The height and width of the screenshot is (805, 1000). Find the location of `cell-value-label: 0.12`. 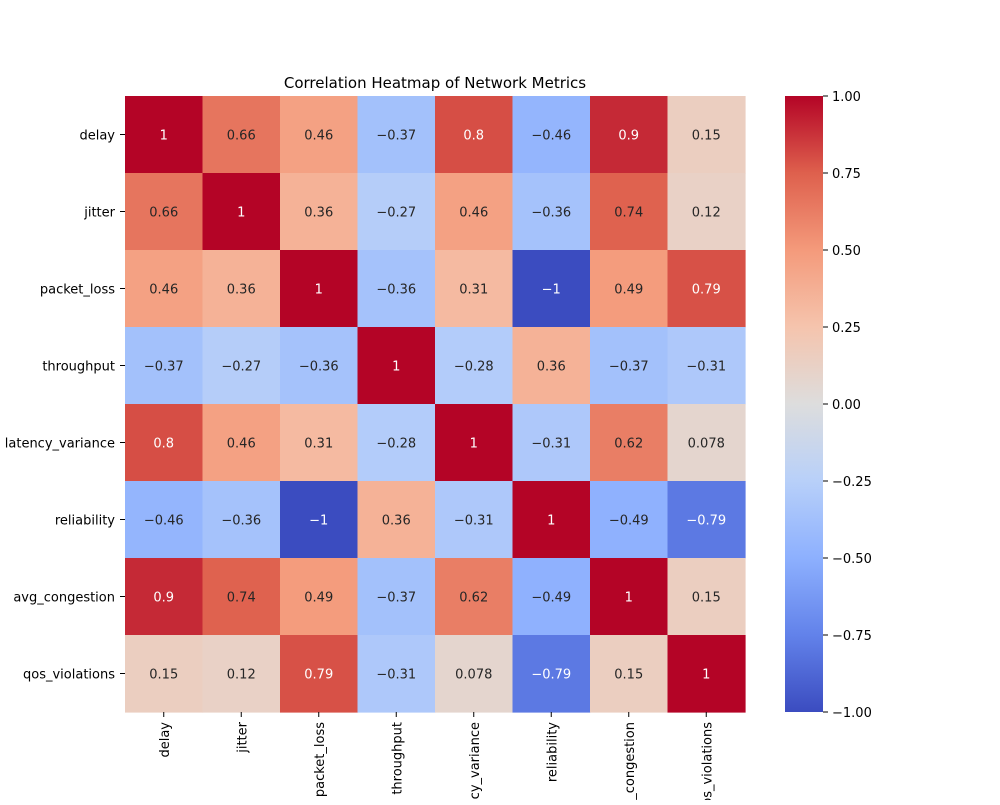

cell-value-label: 0.12 is located at coordinates (241, 675).